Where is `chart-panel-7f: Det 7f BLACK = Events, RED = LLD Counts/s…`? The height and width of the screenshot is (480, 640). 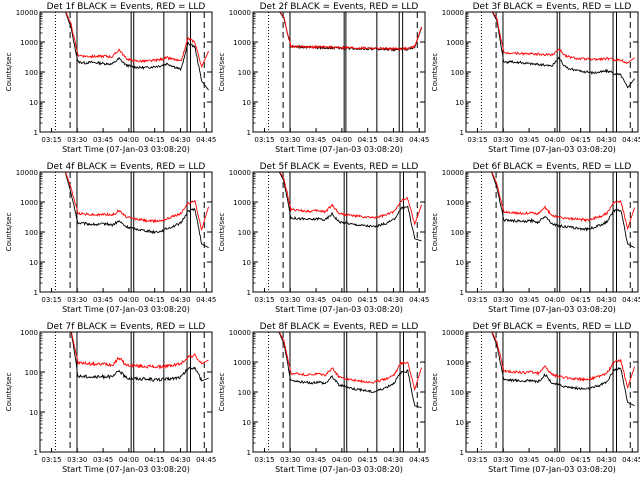
chart-panel-7f: Det 7f BLACK = Events, RED = LLD Counts/s… is located at coordinates (110, 398).